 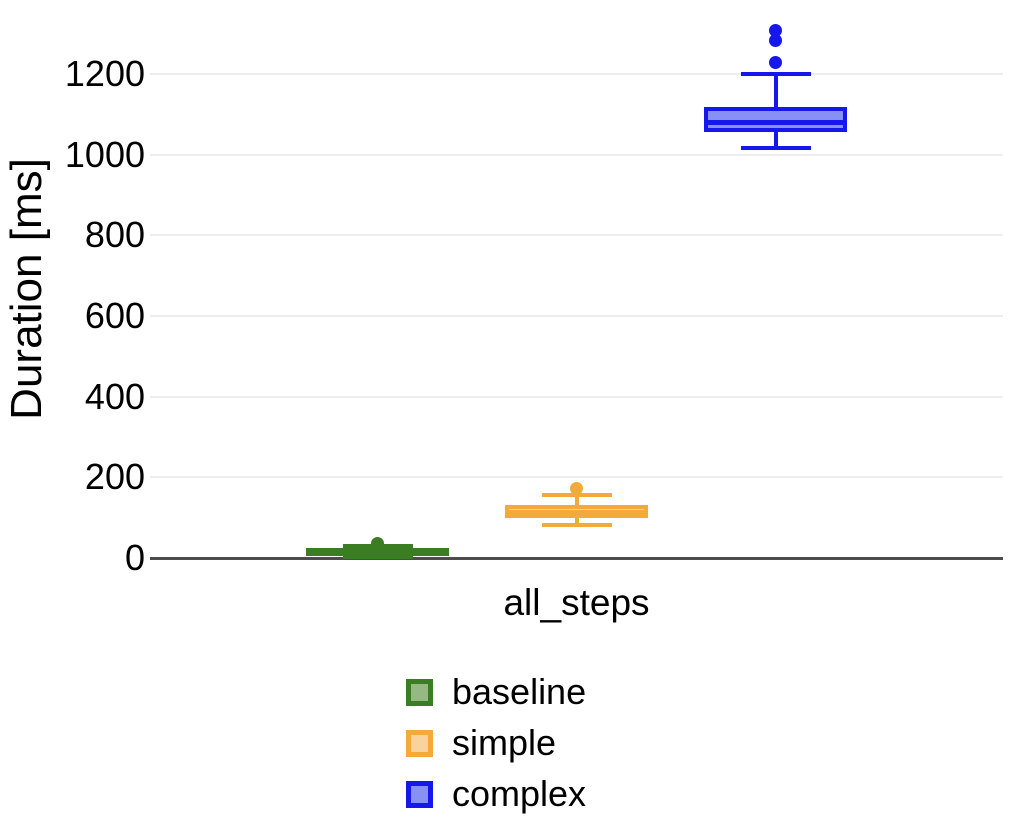 I want to click on y-axis-title: Duration [ms], so click(x=26, y=289).